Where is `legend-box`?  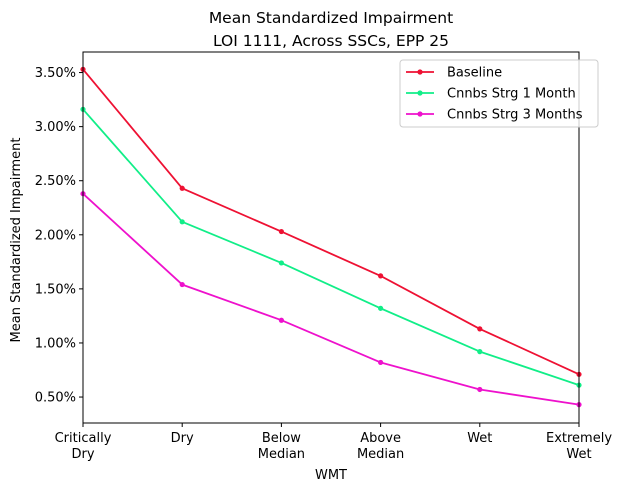 legend-box is located at coordinates (499, 93).